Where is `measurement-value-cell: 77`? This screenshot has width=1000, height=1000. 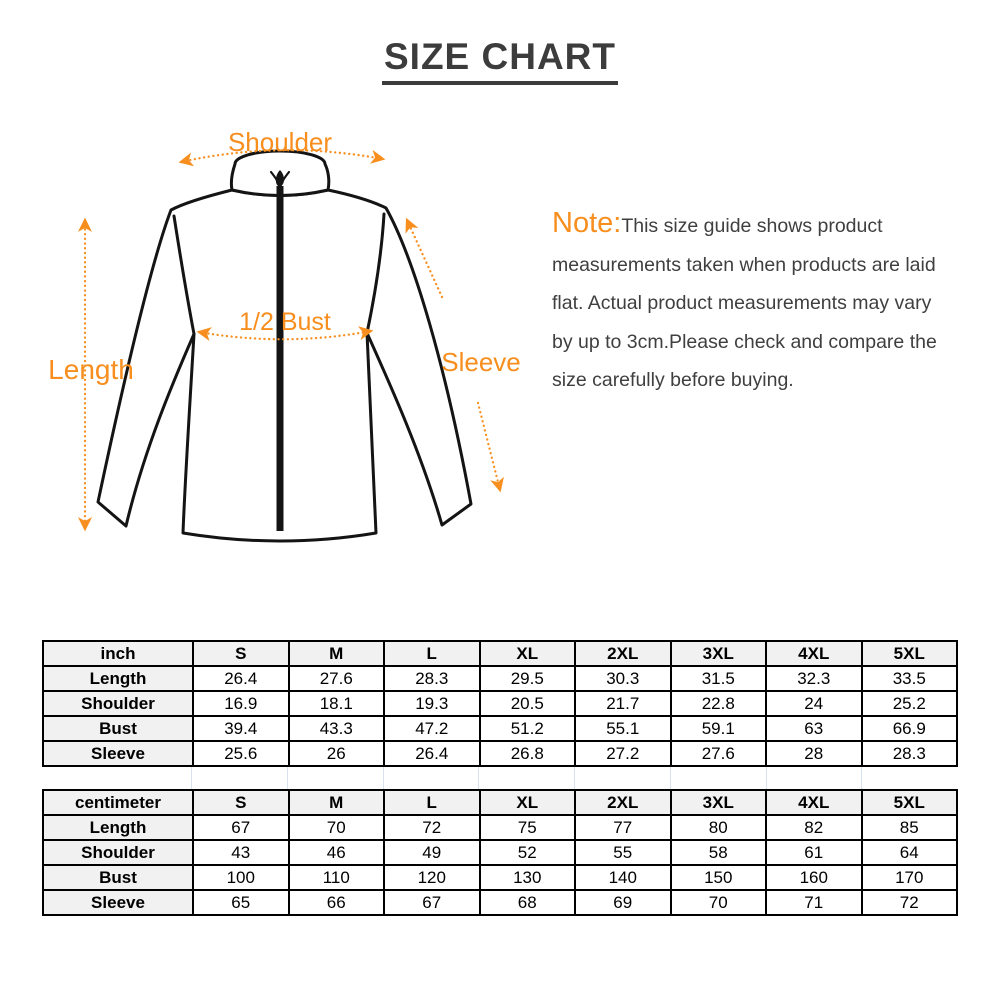
measurement-value-cell: 77 is located at coordinates (623, 827).